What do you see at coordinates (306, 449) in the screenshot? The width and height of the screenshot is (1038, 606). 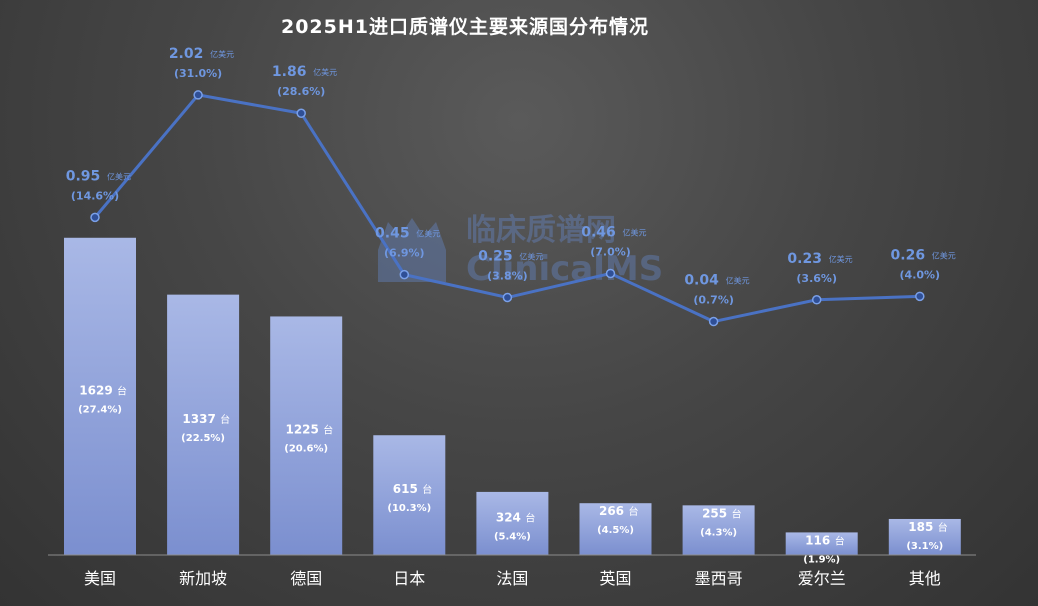 I see `bar-percent-label-2: (20.6%)` at bounding box center [306, 449].